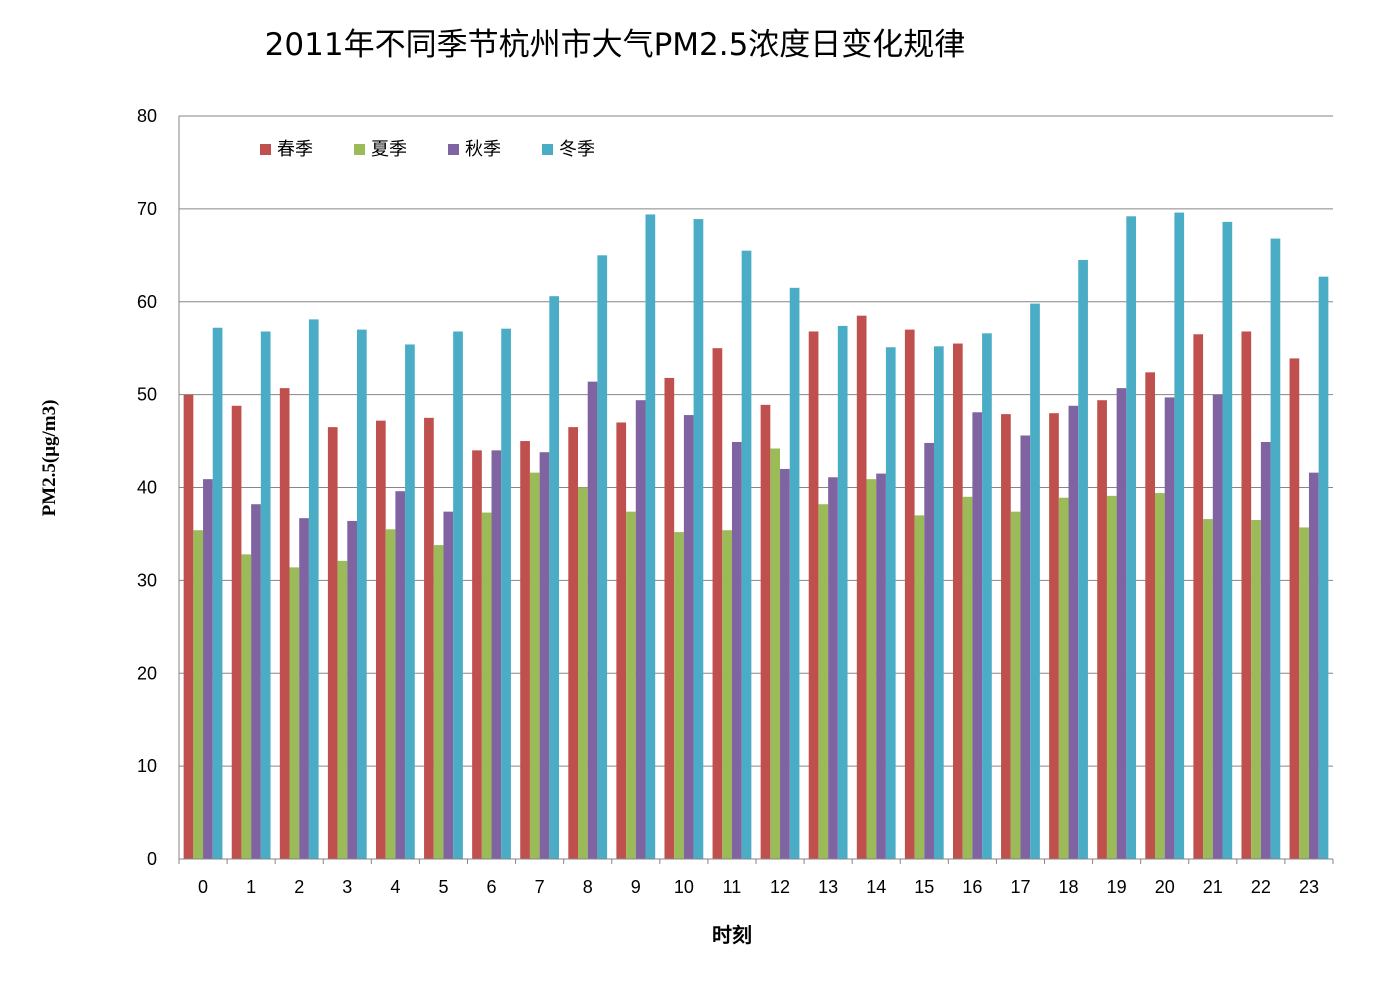 This screenshot has width=1383, height=987. I want to click on bar-春季-3, so click(332, 643).